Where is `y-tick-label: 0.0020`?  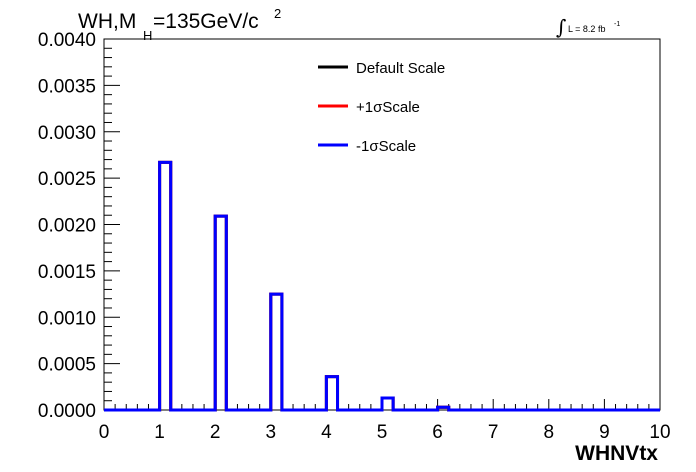 y-tick-label: 0.0020 is located at coordinates (67, 226).